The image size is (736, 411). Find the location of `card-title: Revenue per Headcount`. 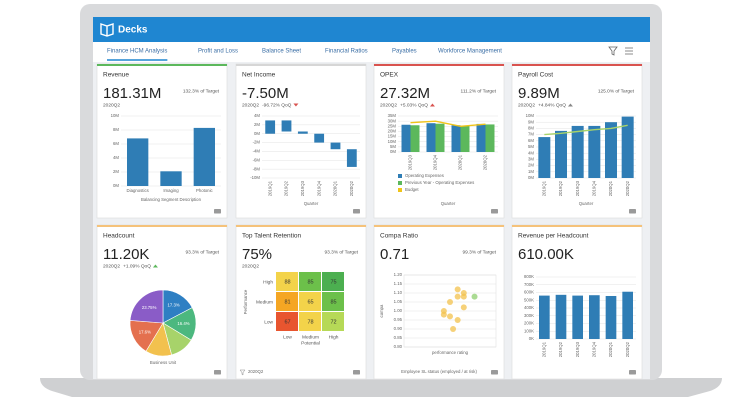

card-title: Revenue per Headcount is located at coordinates (553, 236).